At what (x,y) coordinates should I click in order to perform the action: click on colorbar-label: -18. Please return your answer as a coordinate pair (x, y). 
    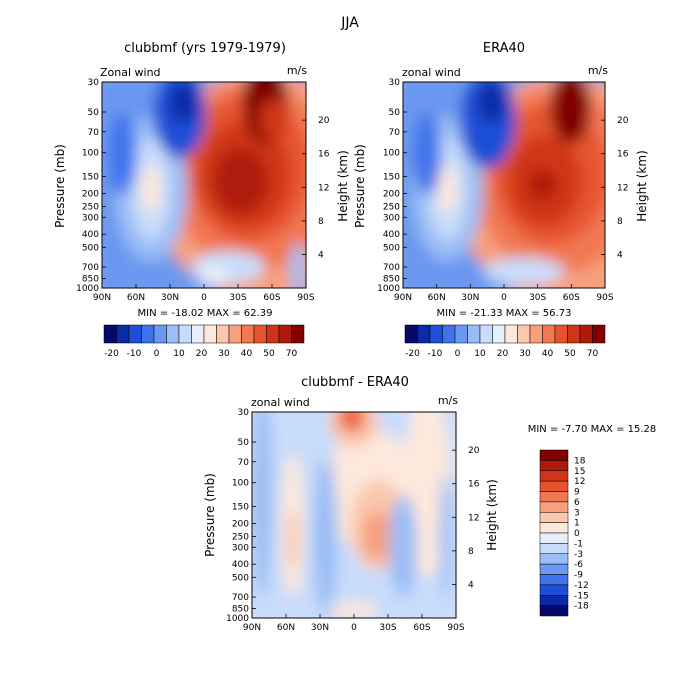
    Looking at the image, I should click on (581, 607).